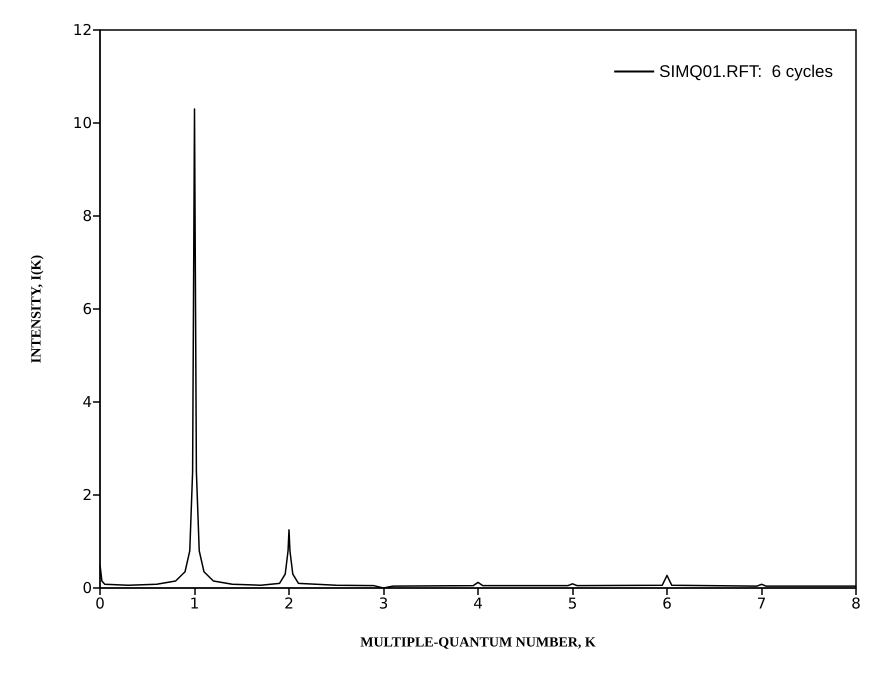  Describe the element at coordinates (478, 643) in the screenshot. I see `x-axis-title: MULTIPLE-QUANTUM NUMBER, K` at that location.